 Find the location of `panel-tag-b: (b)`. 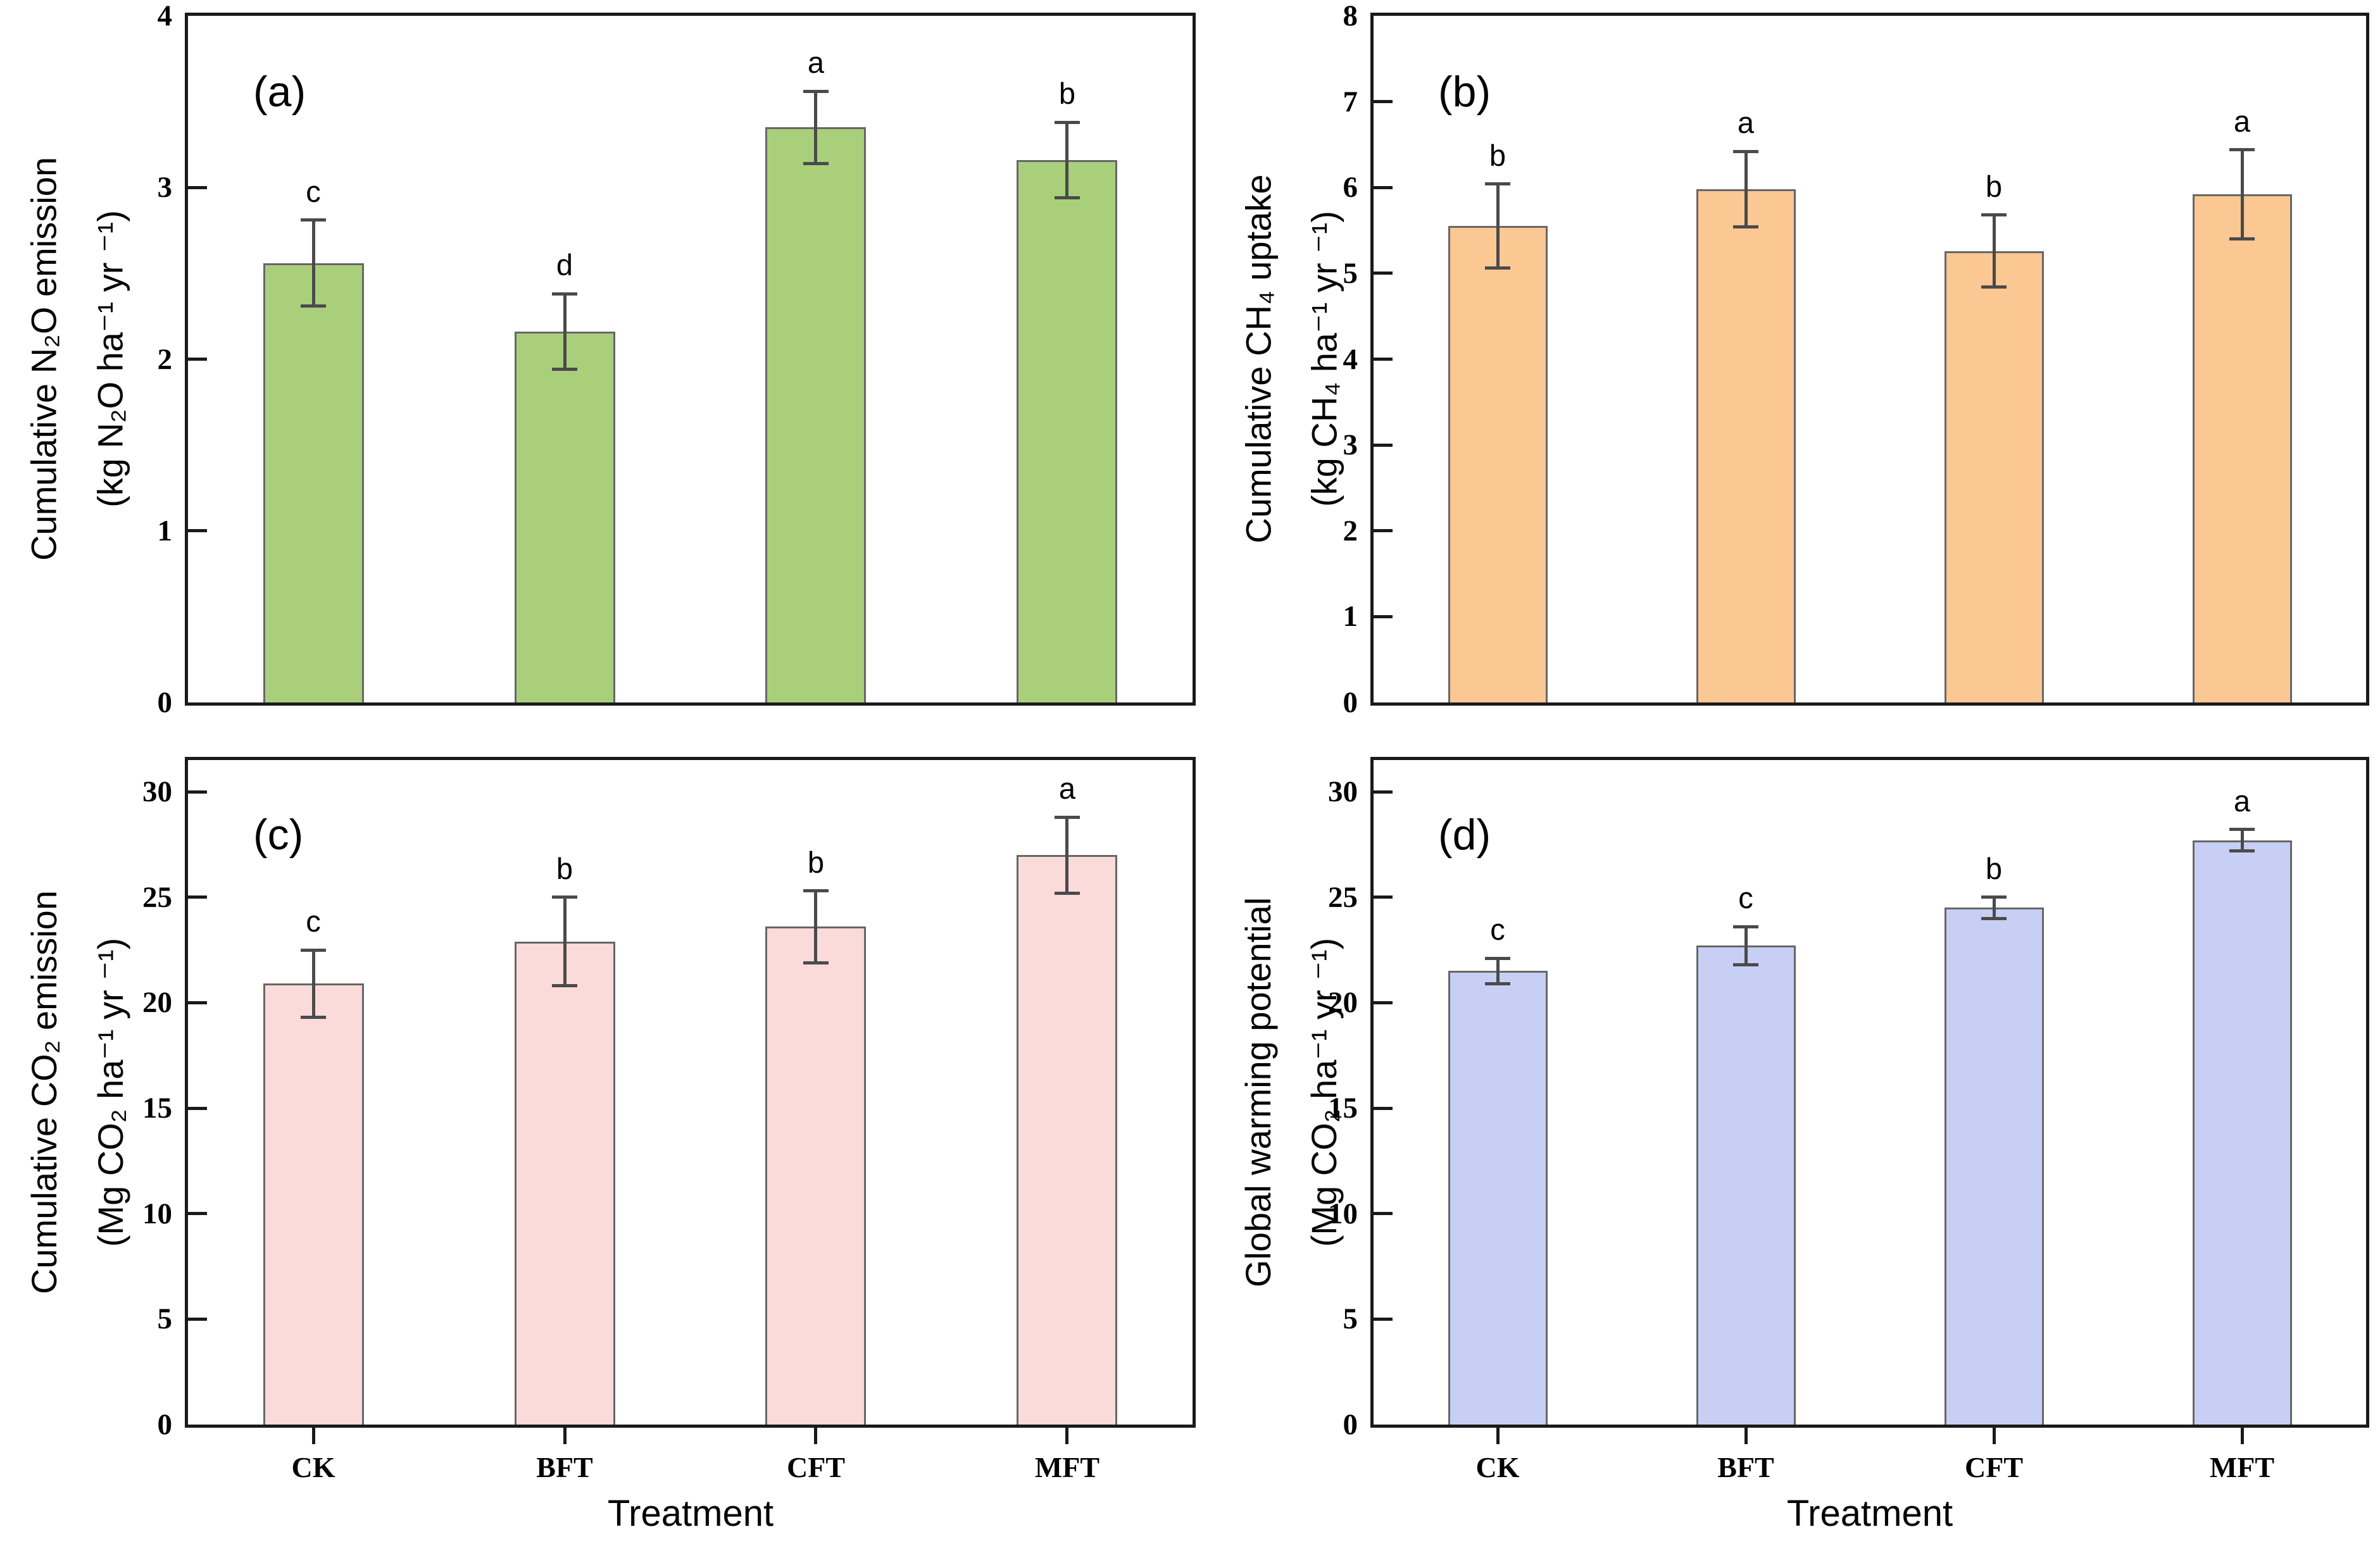

panel-tag-b: (b) is located at coordinates (1464, 92).